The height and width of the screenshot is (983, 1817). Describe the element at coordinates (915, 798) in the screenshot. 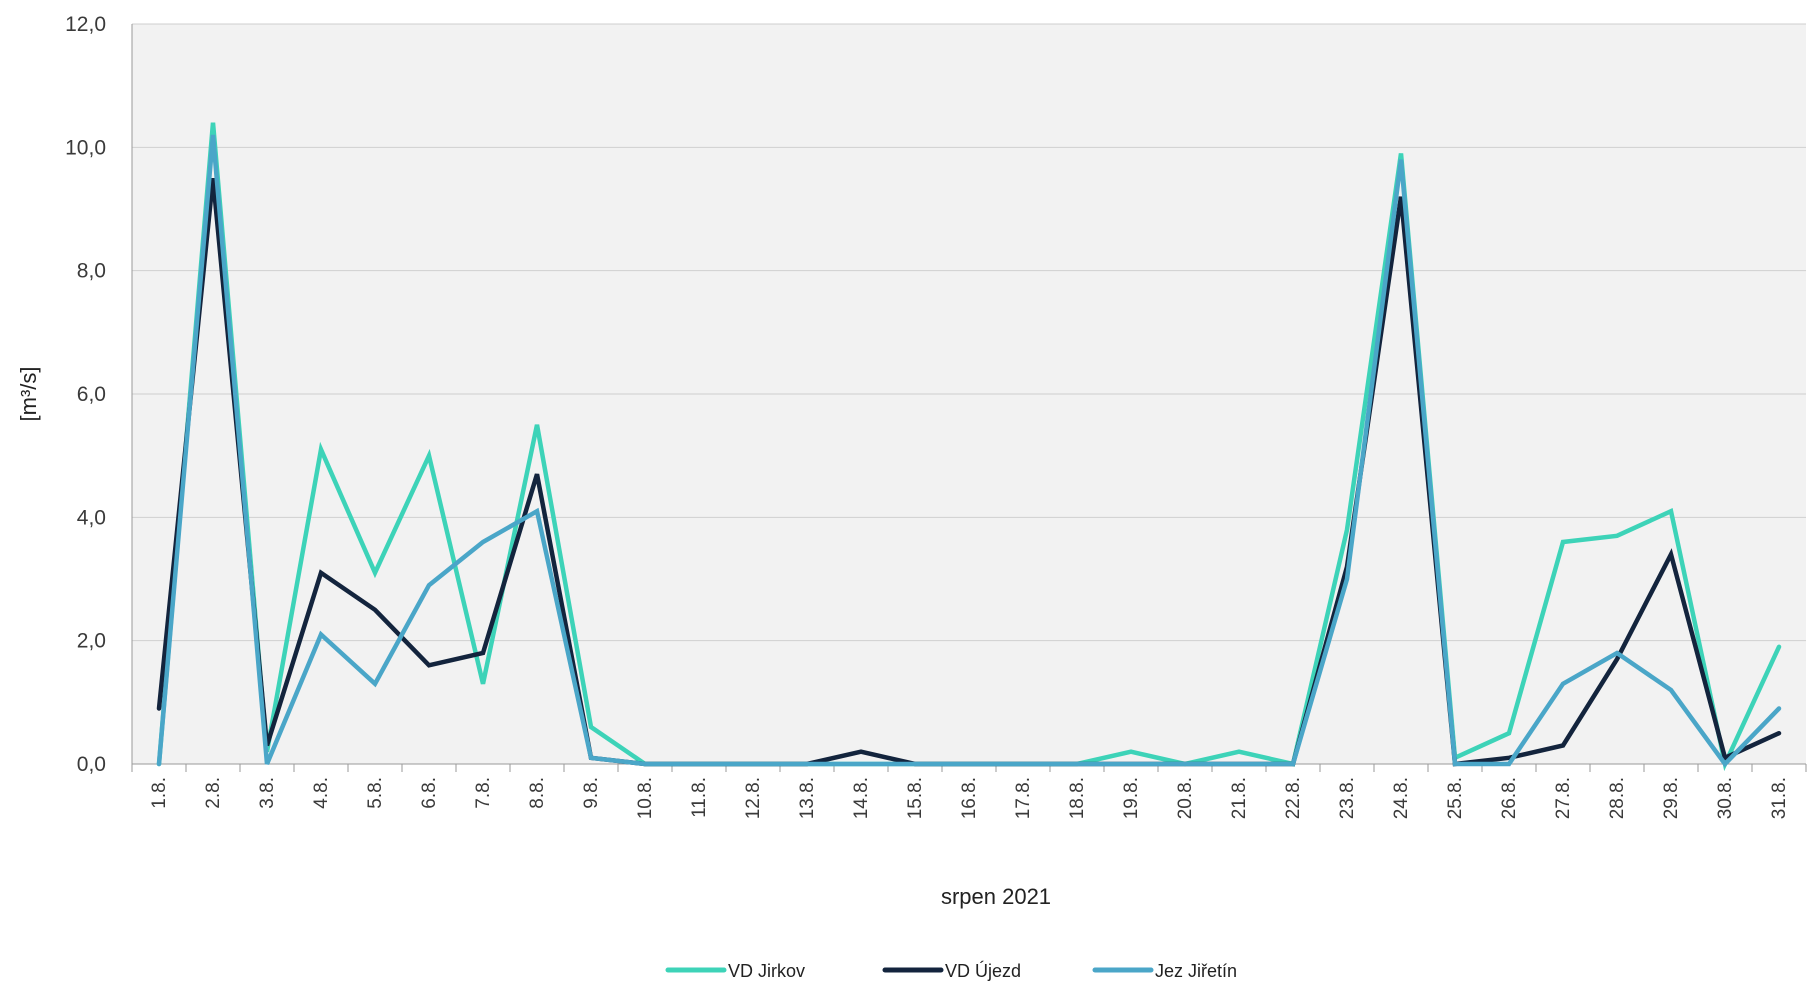

I see `x-tick-label: 15.8.` at that location.